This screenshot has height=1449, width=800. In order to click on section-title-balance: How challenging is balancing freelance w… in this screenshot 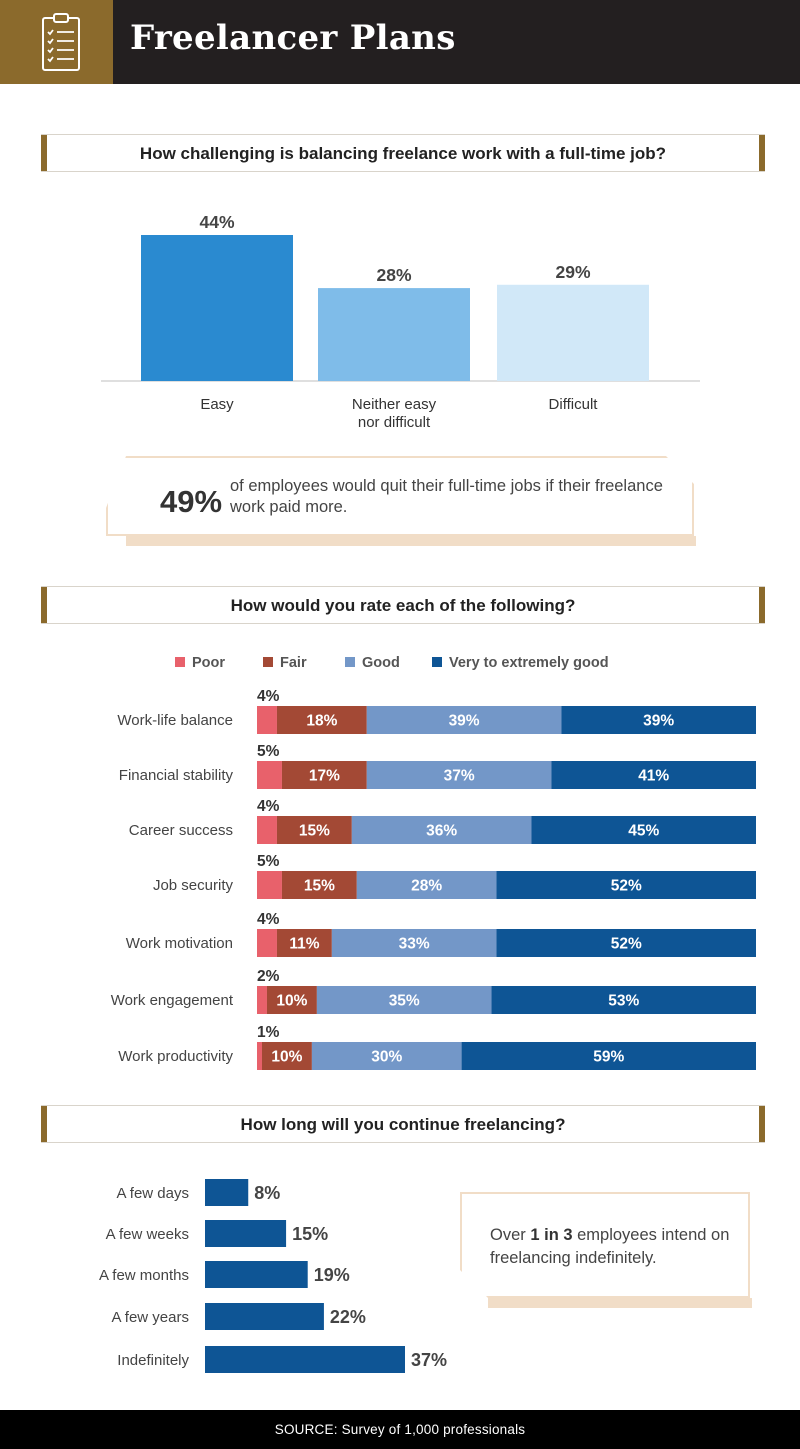, I will do `click(403, 153)`.